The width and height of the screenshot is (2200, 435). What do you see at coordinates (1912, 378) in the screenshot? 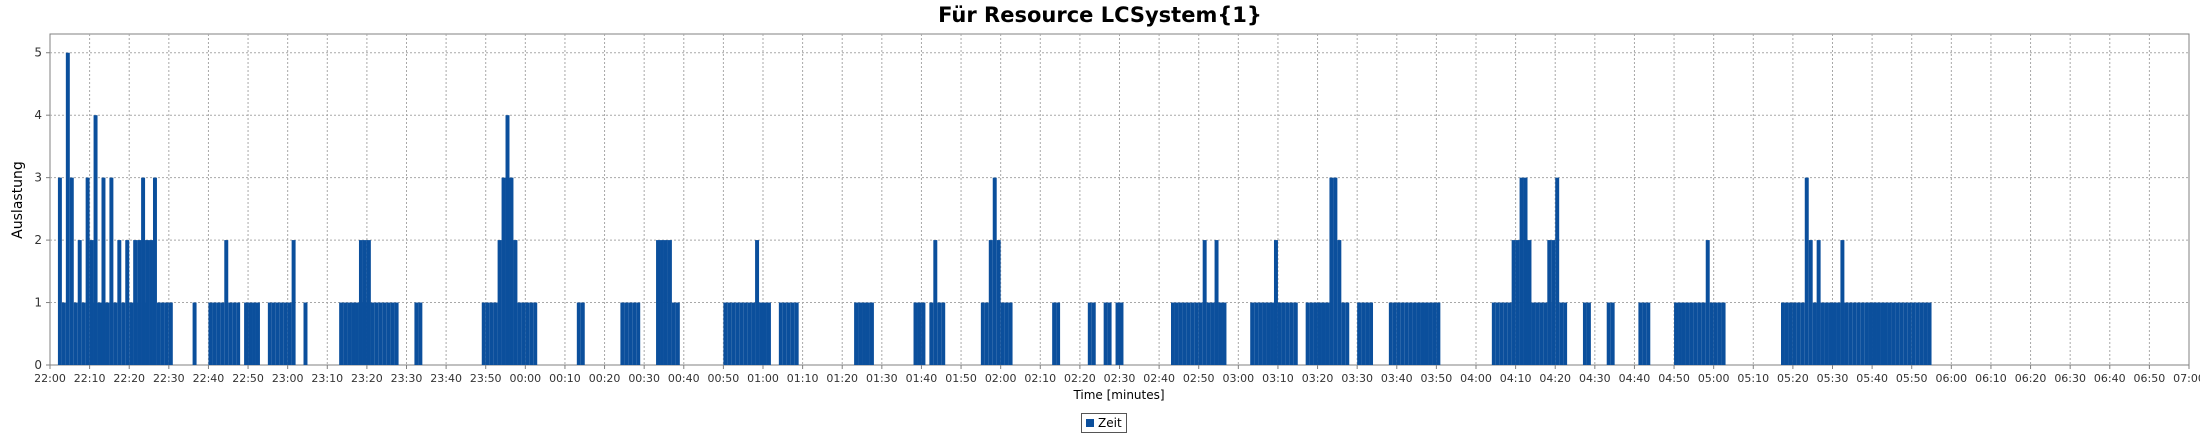
I see `x-tick-label: 05:50` at bounding box center [1912, 378].